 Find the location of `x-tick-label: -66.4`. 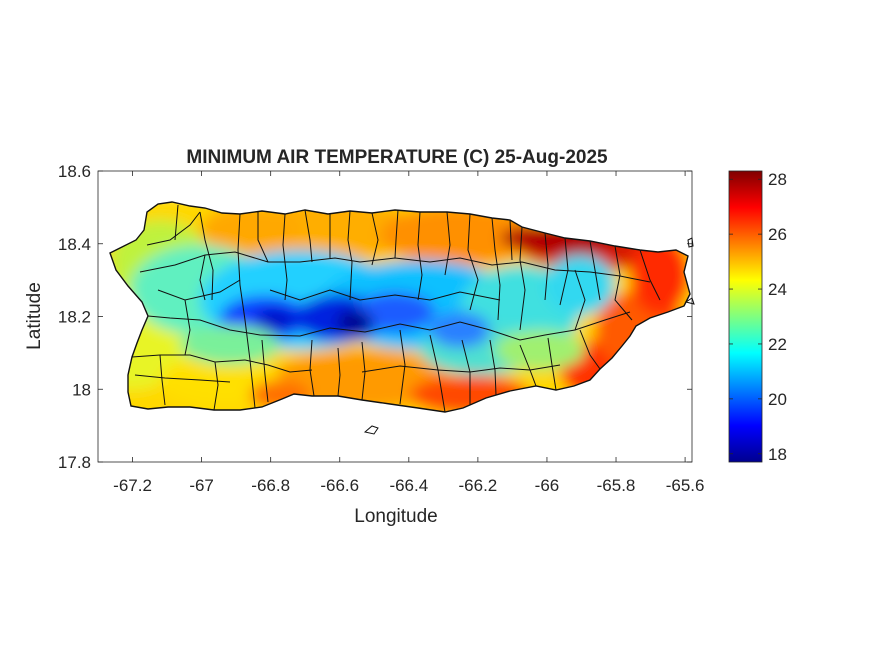

x-tick-label: -66.4 is located at coordinates (408, 485).